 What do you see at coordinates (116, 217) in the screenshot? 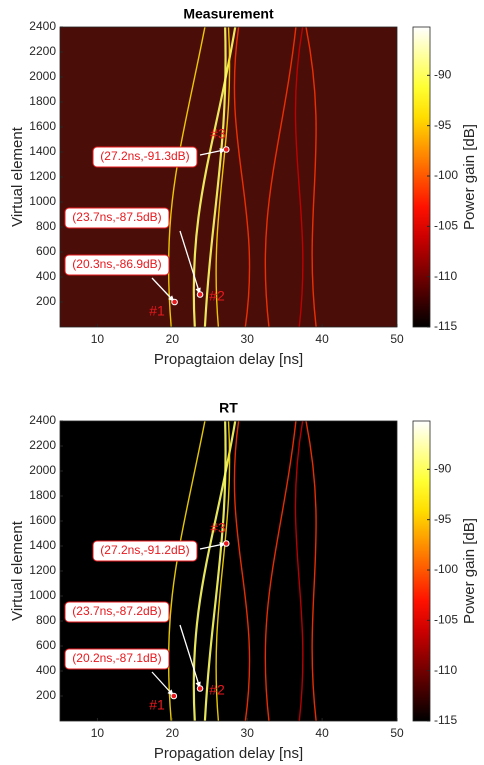
I see `annotation-label: (23.7ns,-87.5dB)` at bounding box center [116, 217].